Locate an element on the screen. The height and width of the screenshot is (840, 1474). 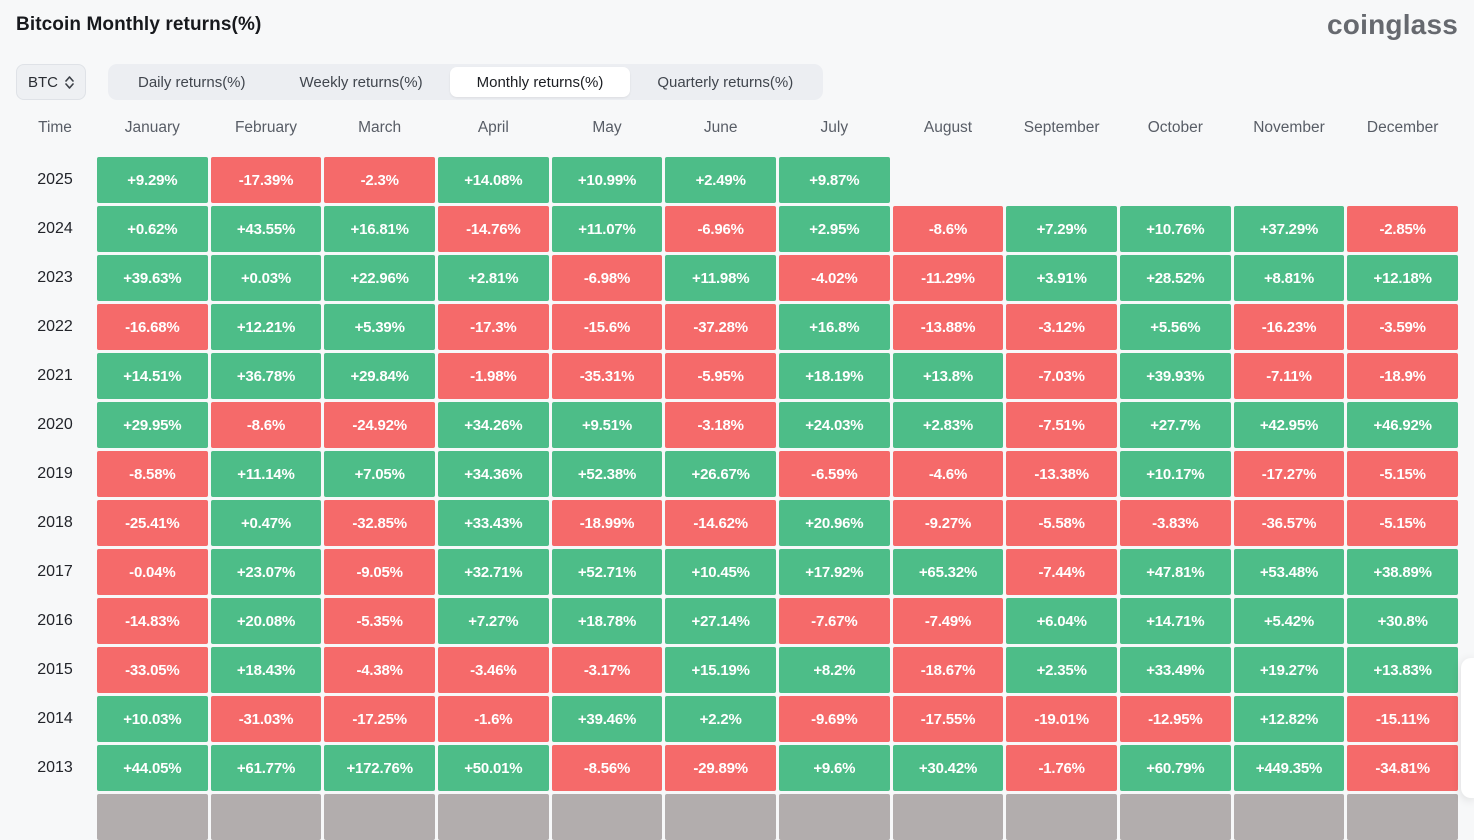
return-cell: +43.55% is located at coordinates (266, 229).